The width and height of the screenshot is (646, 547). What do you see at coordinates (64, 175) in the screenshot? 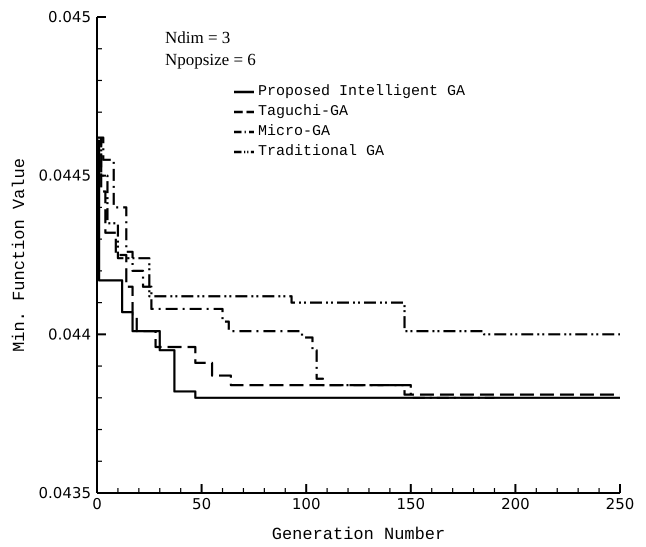
I see `y-tick-label: 0.0445` at bounding box center [64, 175].